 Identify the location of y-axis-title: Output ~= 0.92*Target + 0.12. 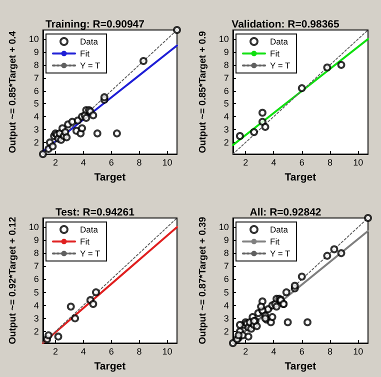
(13, 280).